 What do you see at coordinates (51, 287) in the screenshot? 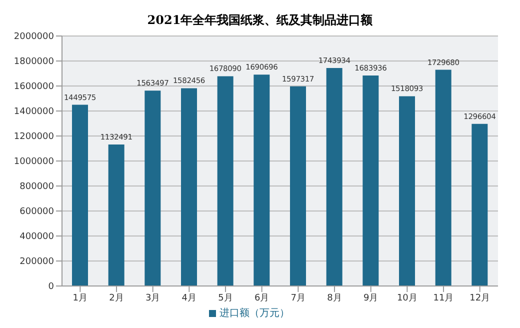
I see `y-tick-label: 0` at bounding box center [51, 287].